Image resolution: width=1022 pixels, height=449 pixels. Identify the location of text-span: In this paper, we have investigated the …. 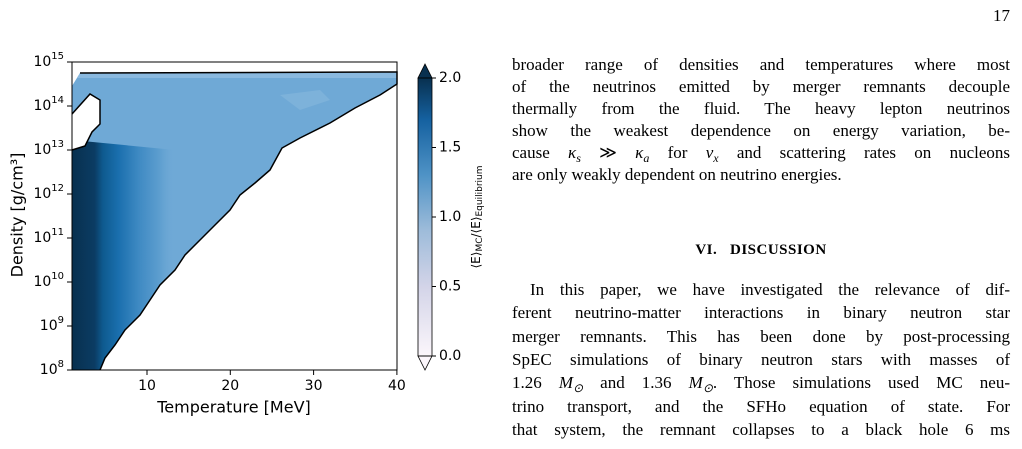
(770, 289).